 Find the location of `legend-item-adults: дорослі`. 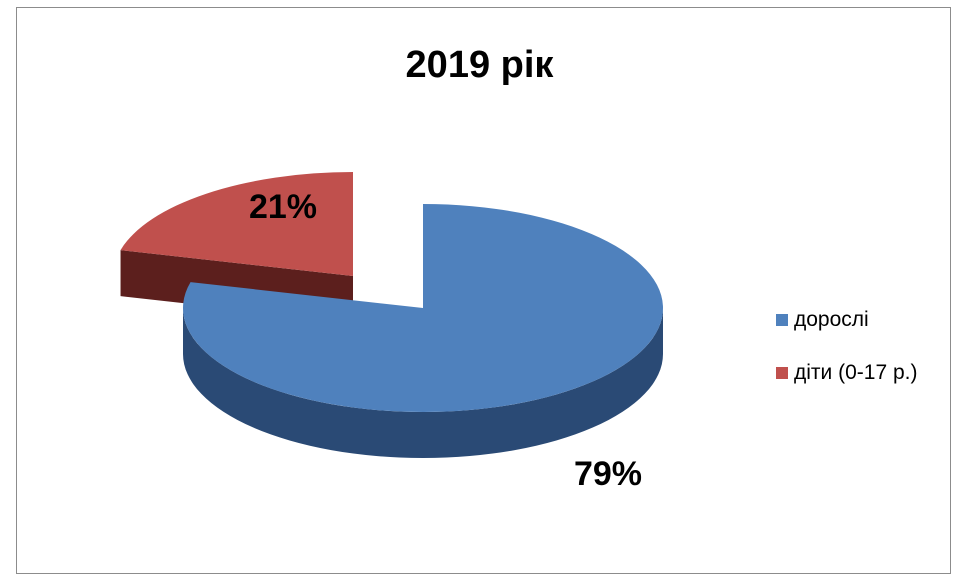

legend-item-adults: дорослі is located at coordinates (846, 320).